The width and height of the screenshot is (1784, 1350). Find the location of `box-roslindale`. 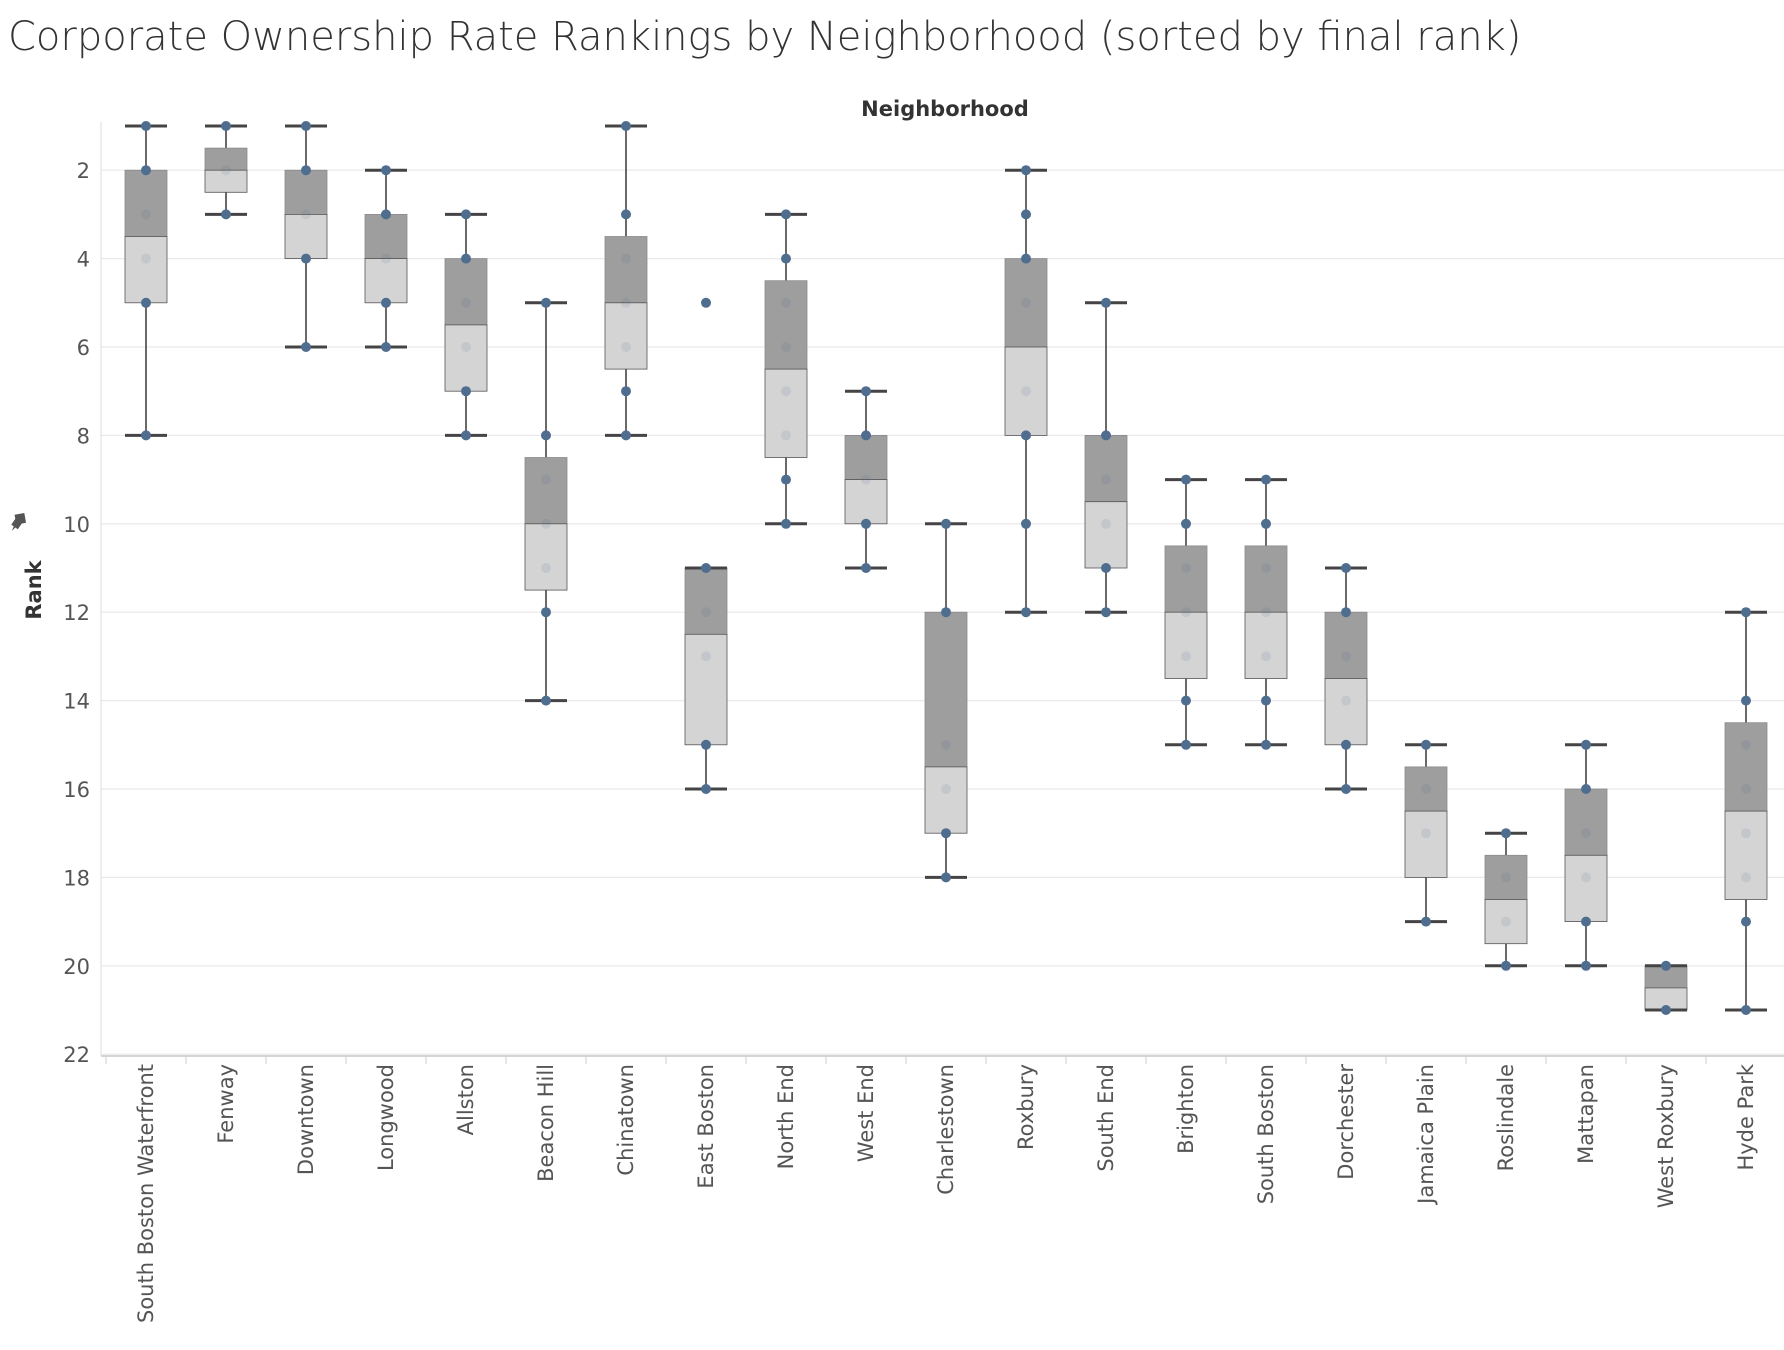

box-roslindale is located at coordinates (1506, 899).